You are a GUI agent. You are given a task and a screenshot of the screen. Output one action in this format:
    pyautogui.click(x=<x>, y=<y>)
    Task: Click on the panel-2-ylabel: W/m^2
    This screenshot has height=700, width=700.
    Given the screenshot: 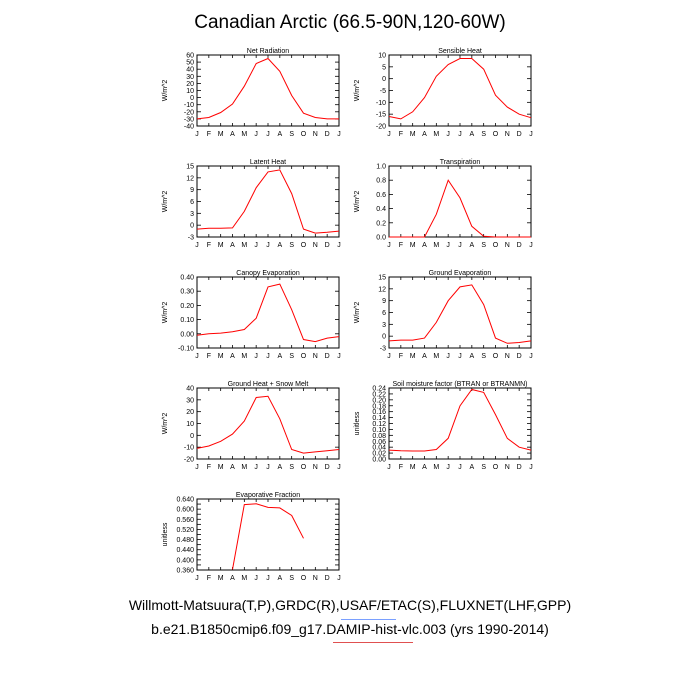 What is the action you would take?
    pyautogui.click(x=357, y=91)
    